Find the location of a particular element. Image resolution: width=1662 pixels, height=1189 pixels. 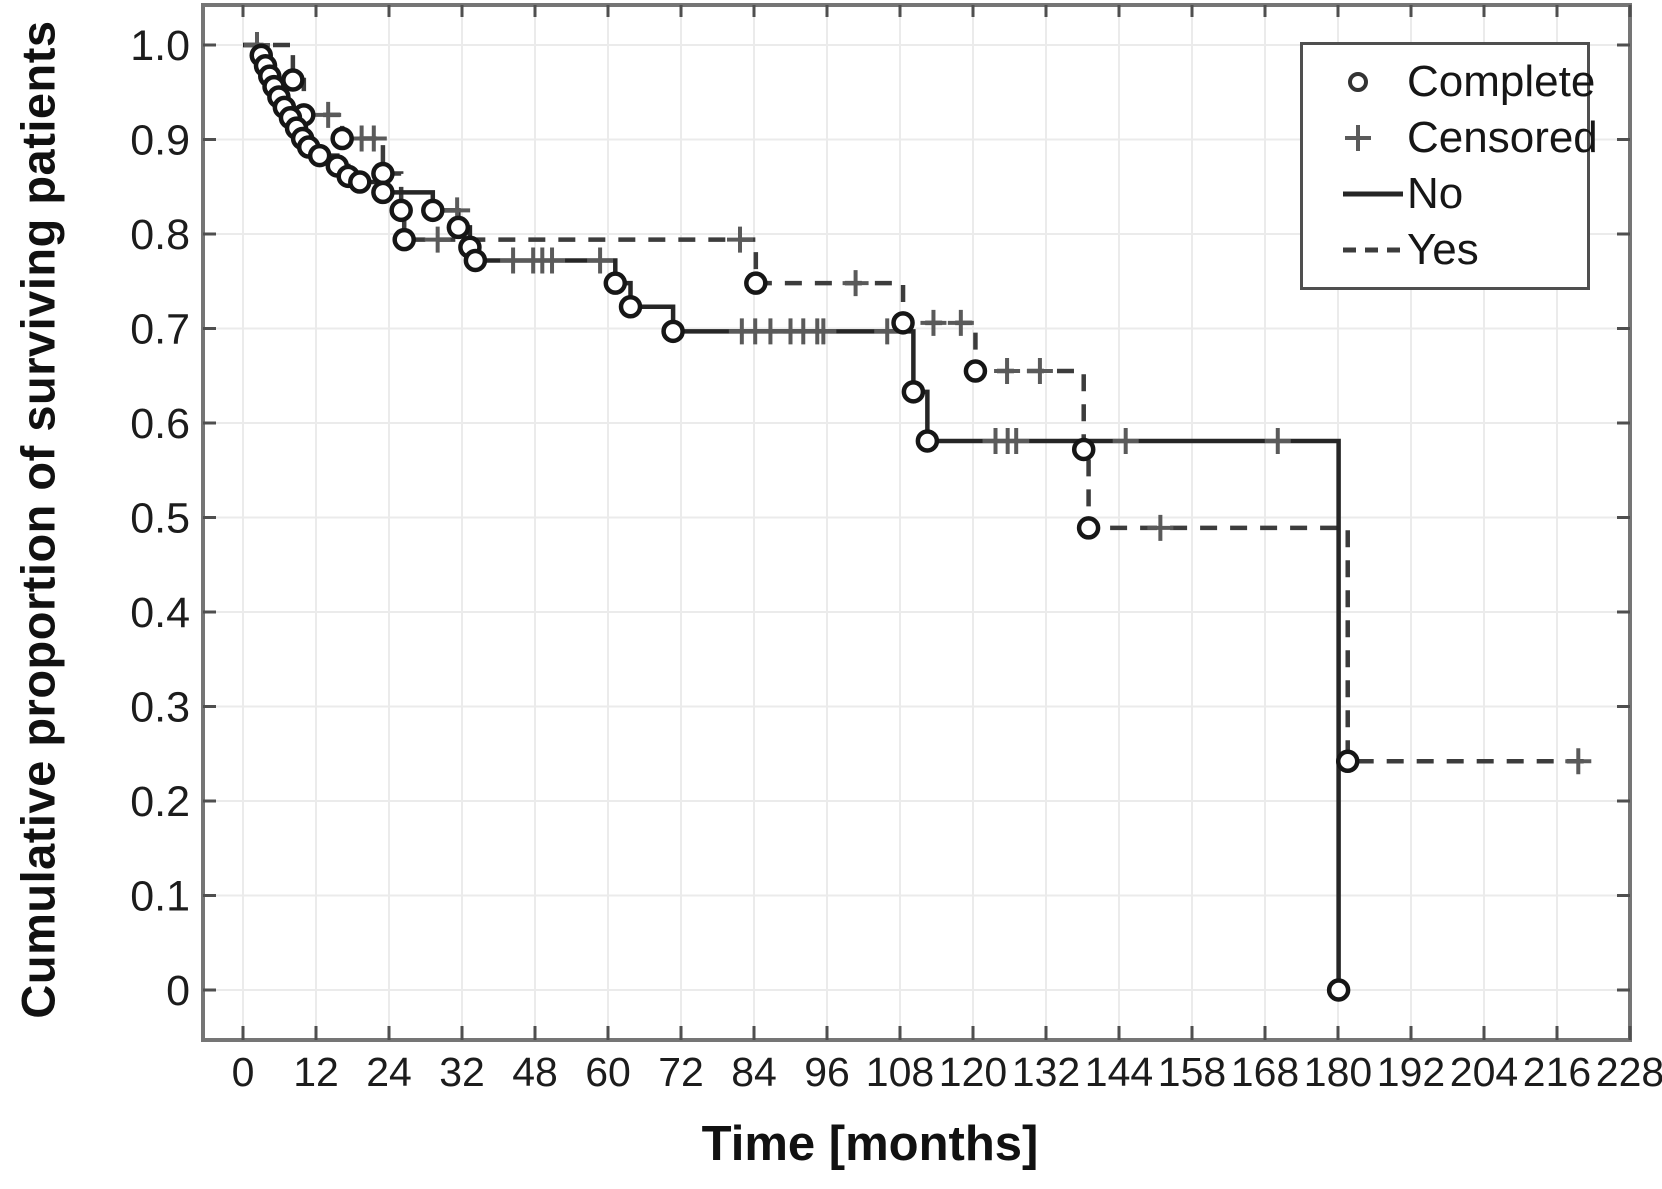

legend-box: Complete Censored No Yes is located at coordinates (1449, 166).